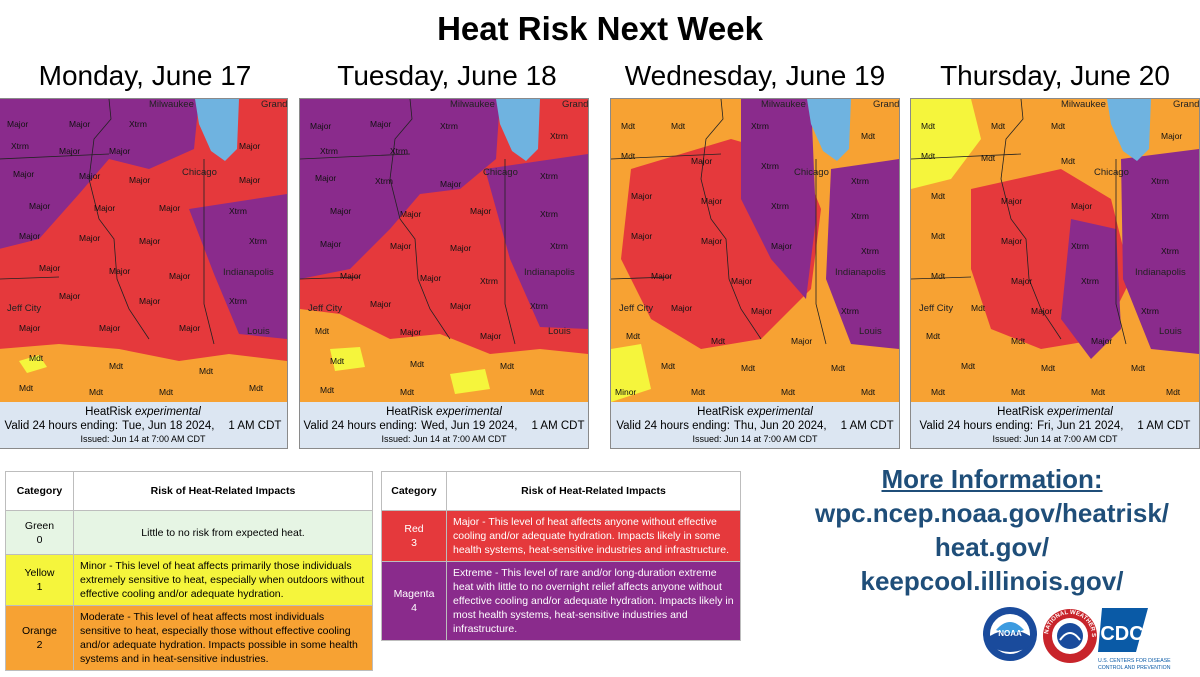 The image size is (1200, 677). Describe the element at coordinates (39, 645) in the screenshot. I see `legend-category-level: 2` at that location.